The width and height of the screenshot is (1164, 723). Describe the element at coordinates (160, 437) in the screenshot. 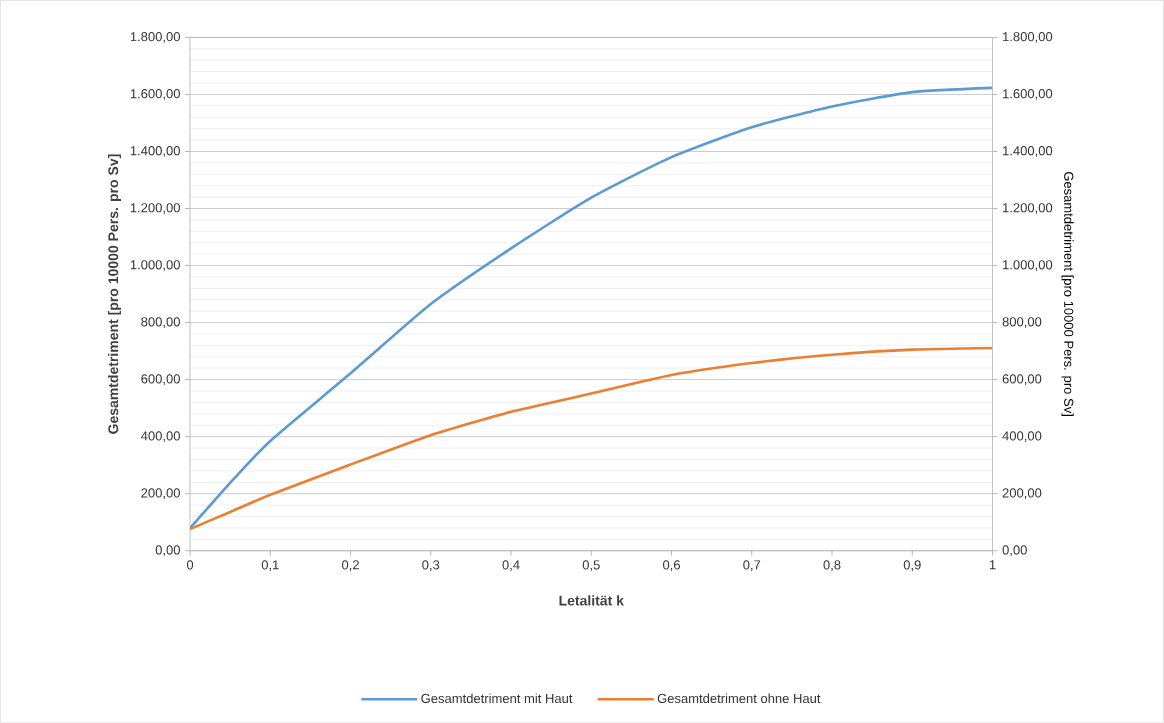

I see `y-tick-label: 400,00` at that location.